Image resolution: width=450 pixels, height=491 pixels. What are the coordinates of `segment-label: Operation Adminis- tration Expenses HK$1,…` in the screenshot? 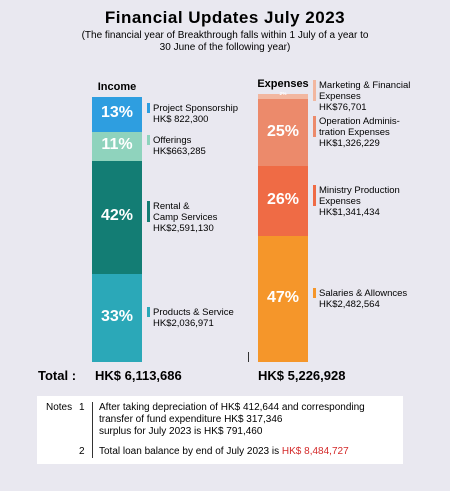 It's located at (356, 132).